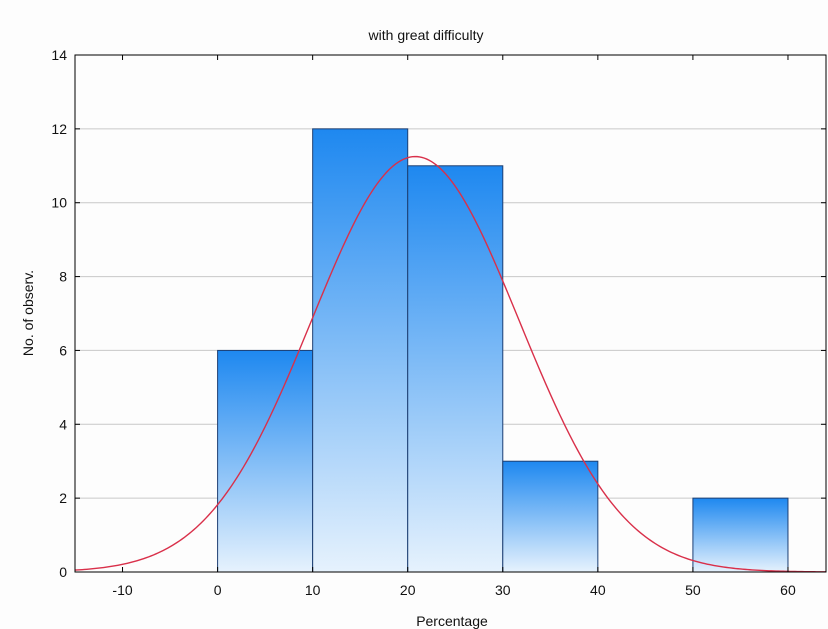 This screenshot has width=828, height=629. Describe the element at coordinates (59, 55) in the screenshot. I see `y-tick-label-14: 14` at that location.